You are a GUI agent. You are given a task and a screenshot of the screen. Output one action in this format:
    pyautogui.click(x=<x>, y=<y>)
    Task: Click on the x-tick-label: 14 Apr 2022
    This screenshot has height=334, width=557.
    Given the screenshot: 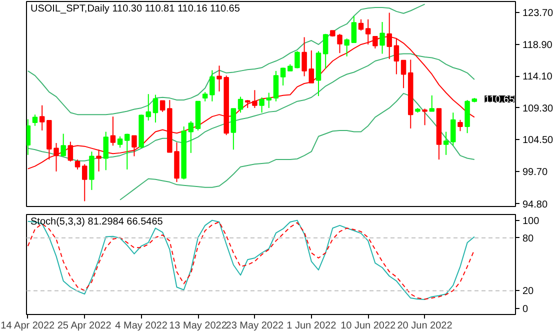 What is the action you would take?
    pyautogui.click(x=28, y=326)
    